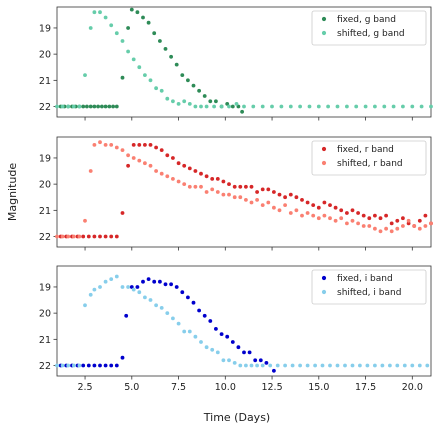  What do you see at coordinates (370, 164) in the screenshot?
I see `legend-label: shifted, r band` at bounding box center [370, 164].